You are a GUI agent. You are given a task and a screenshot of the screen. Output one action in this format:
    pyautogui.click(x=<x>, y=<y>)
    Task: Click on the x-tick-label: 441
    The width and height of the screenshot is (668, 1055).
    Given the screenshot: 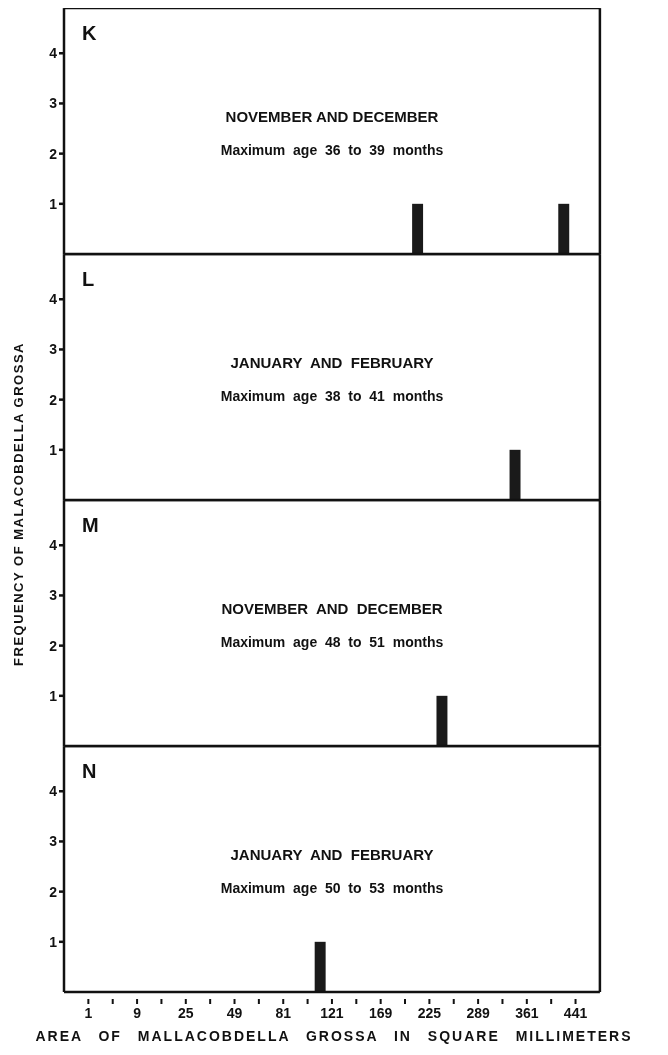 What is the action you would take?
    pyautogui.click(x=575, y=1013)
    